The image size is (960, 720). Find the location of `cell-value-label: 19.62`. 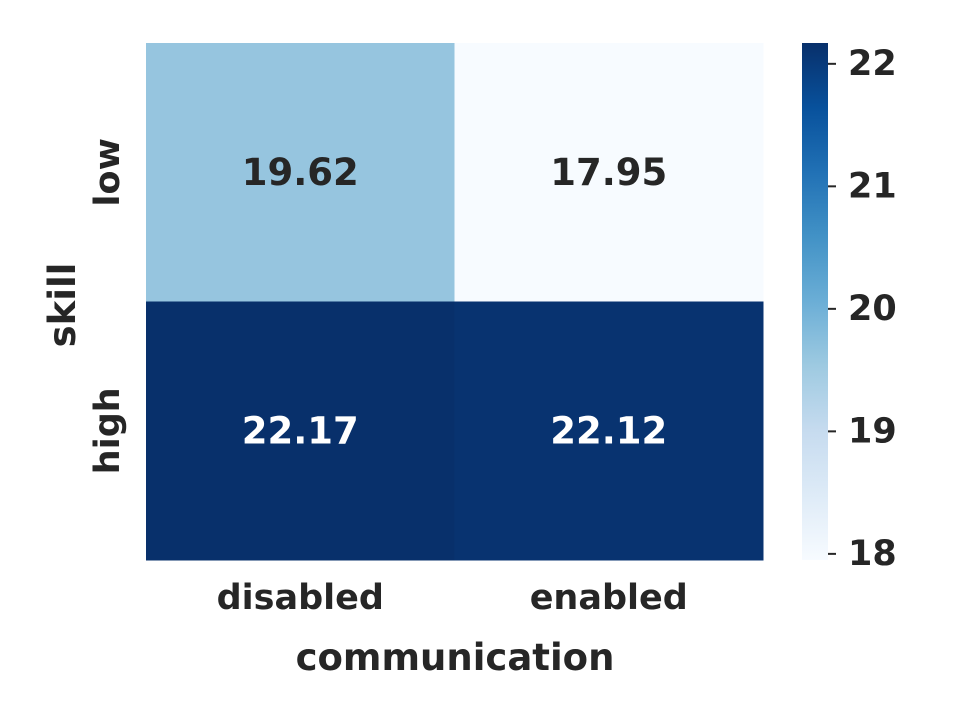

cell-value-label: 19.62 is located at coordinates (300, 172).